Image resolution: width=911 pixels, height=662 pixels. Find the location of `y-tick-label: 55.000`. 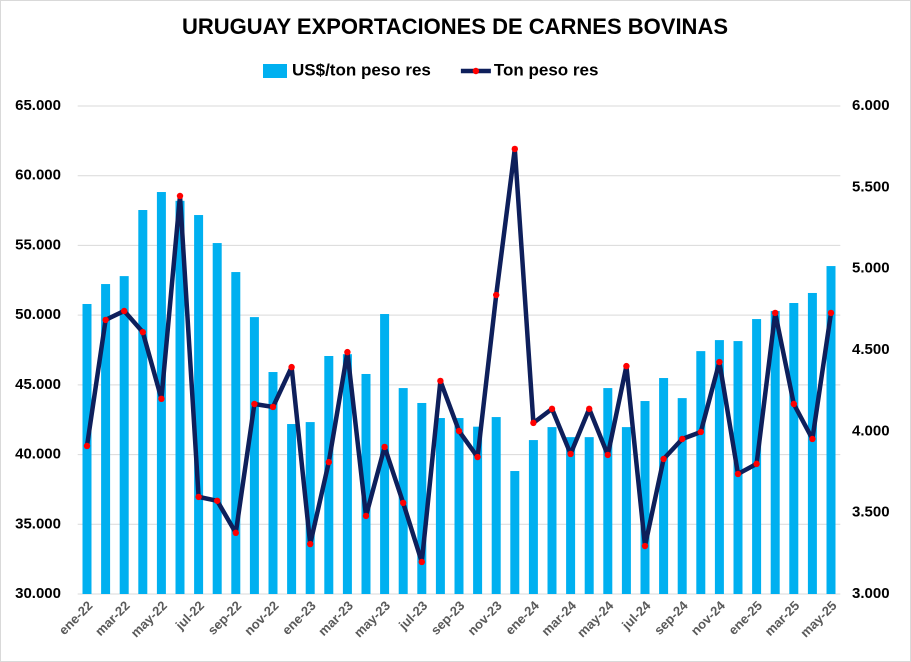

y-tick-label: 55.000 is located at coordinates (38, 244).